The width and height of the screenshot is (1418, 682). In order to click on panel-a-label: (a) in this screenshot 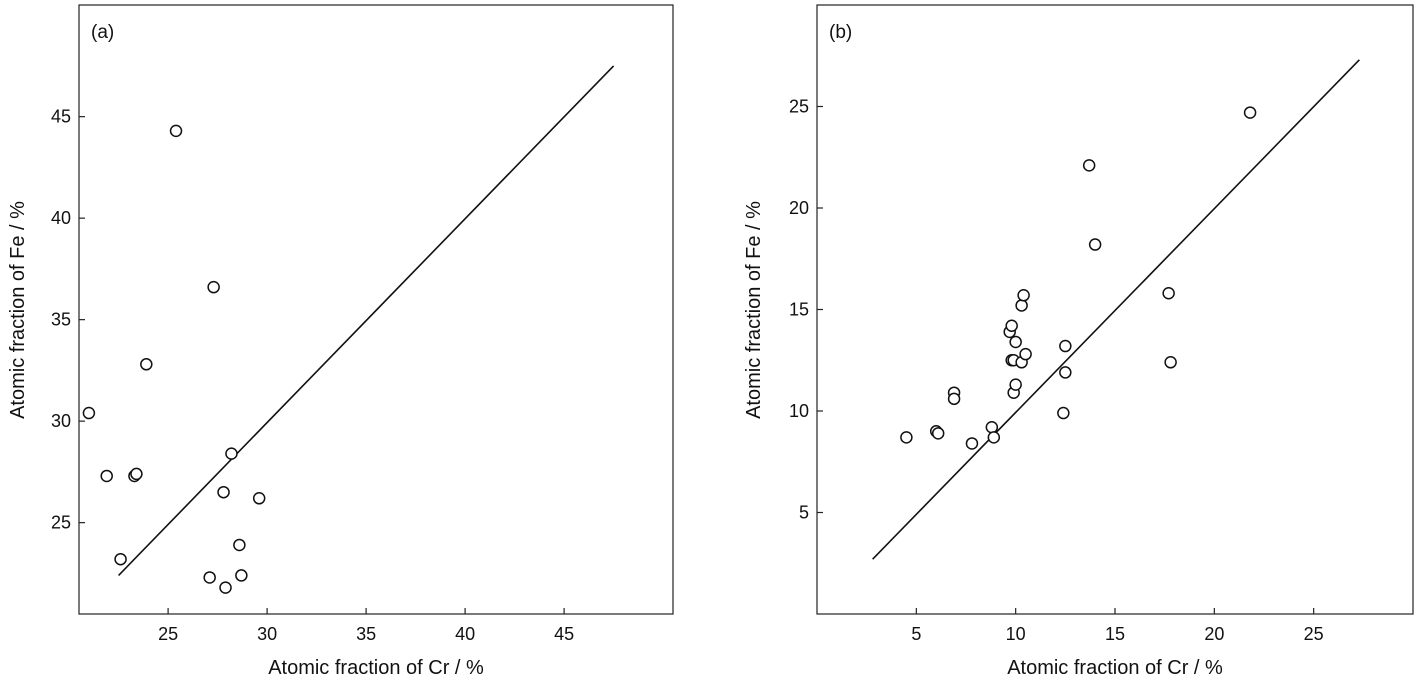, I will do `click(102, 32)`.